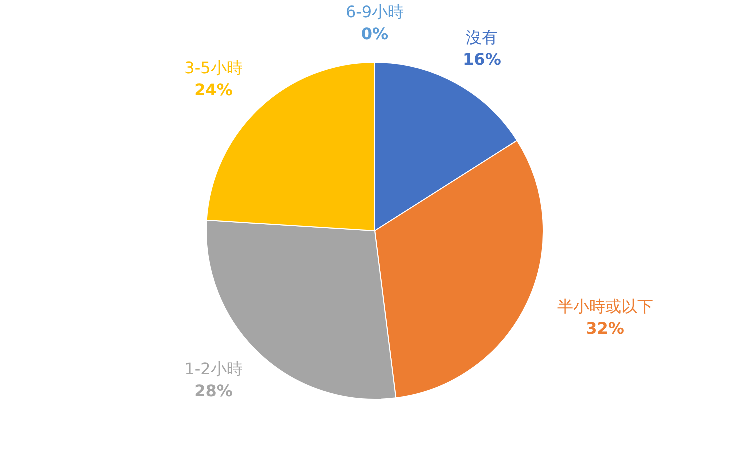  I want to click on text: 0%, so click(375, 34).